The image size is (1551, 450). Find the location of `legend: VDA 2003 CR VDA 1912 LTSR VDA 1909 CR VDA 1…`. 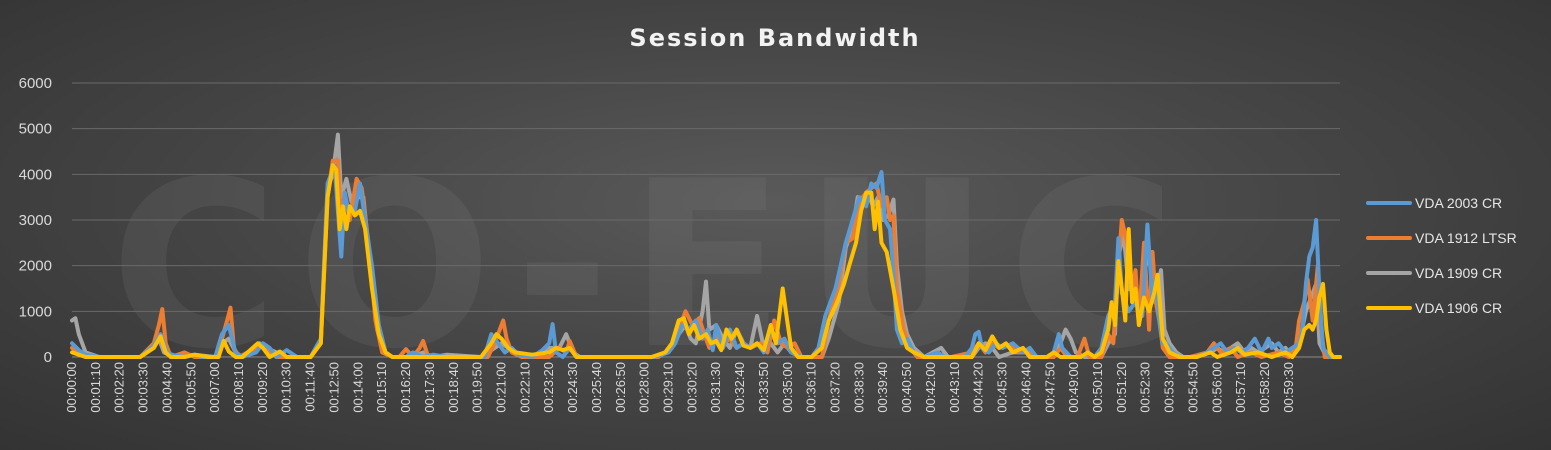

legend: VDA 2003 CR VDA 1912 LTSR VDA 1909 CR VDA 1… is located at coordinates (1441, 255).